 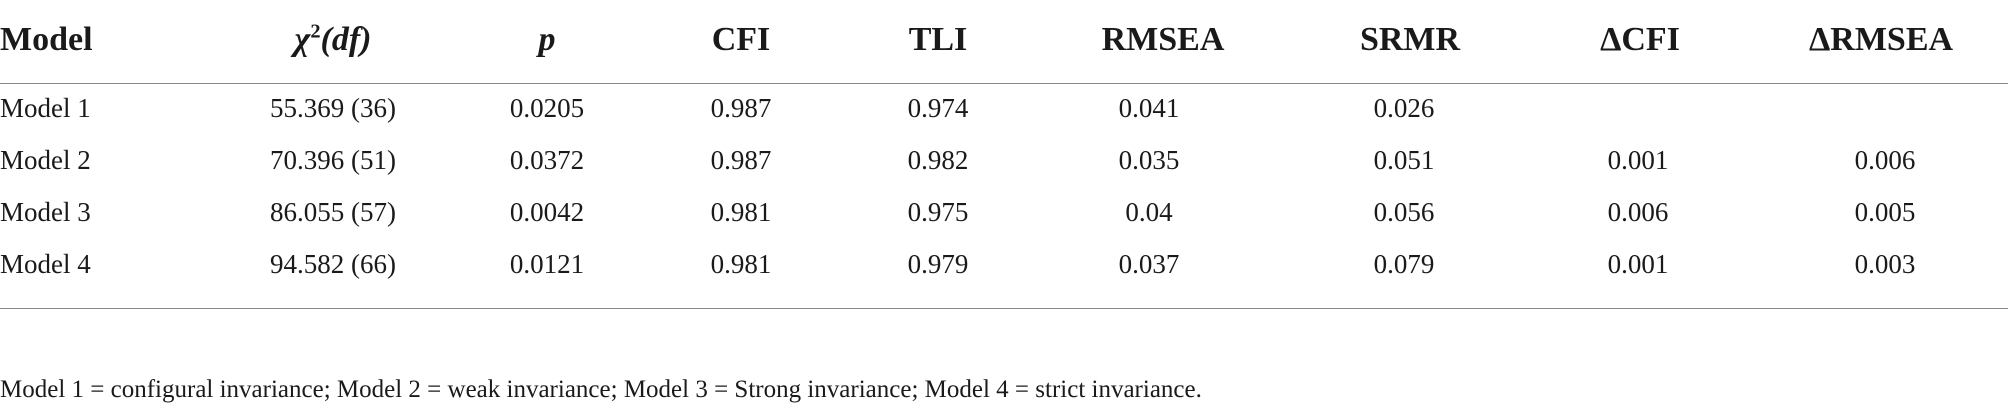 I want to click on header-p: p, so click(x=547, y=39).